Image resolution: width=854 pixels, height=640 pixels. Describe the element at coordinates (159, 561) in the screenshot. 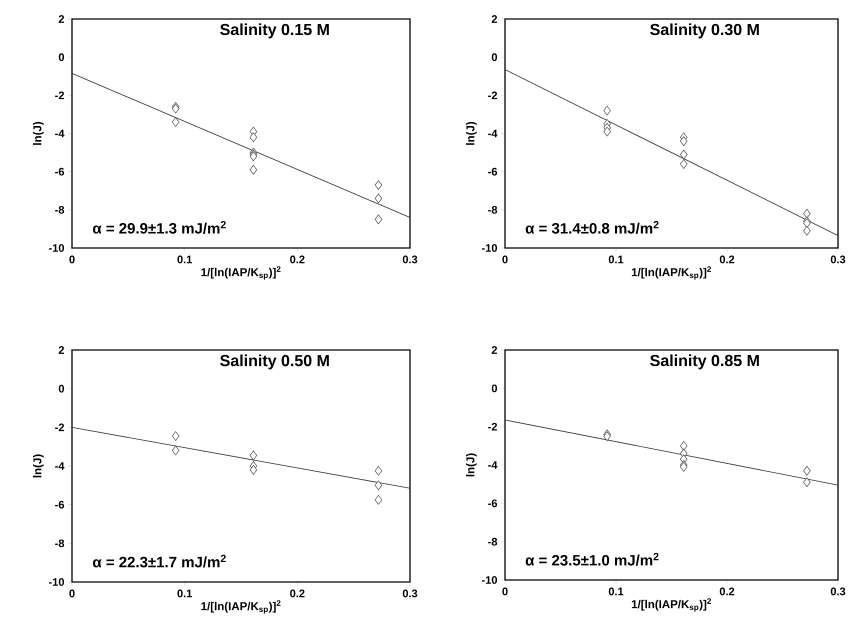

I see `annotation: α = 22.3±1.7 mJ/m$^{2}$` at that location.